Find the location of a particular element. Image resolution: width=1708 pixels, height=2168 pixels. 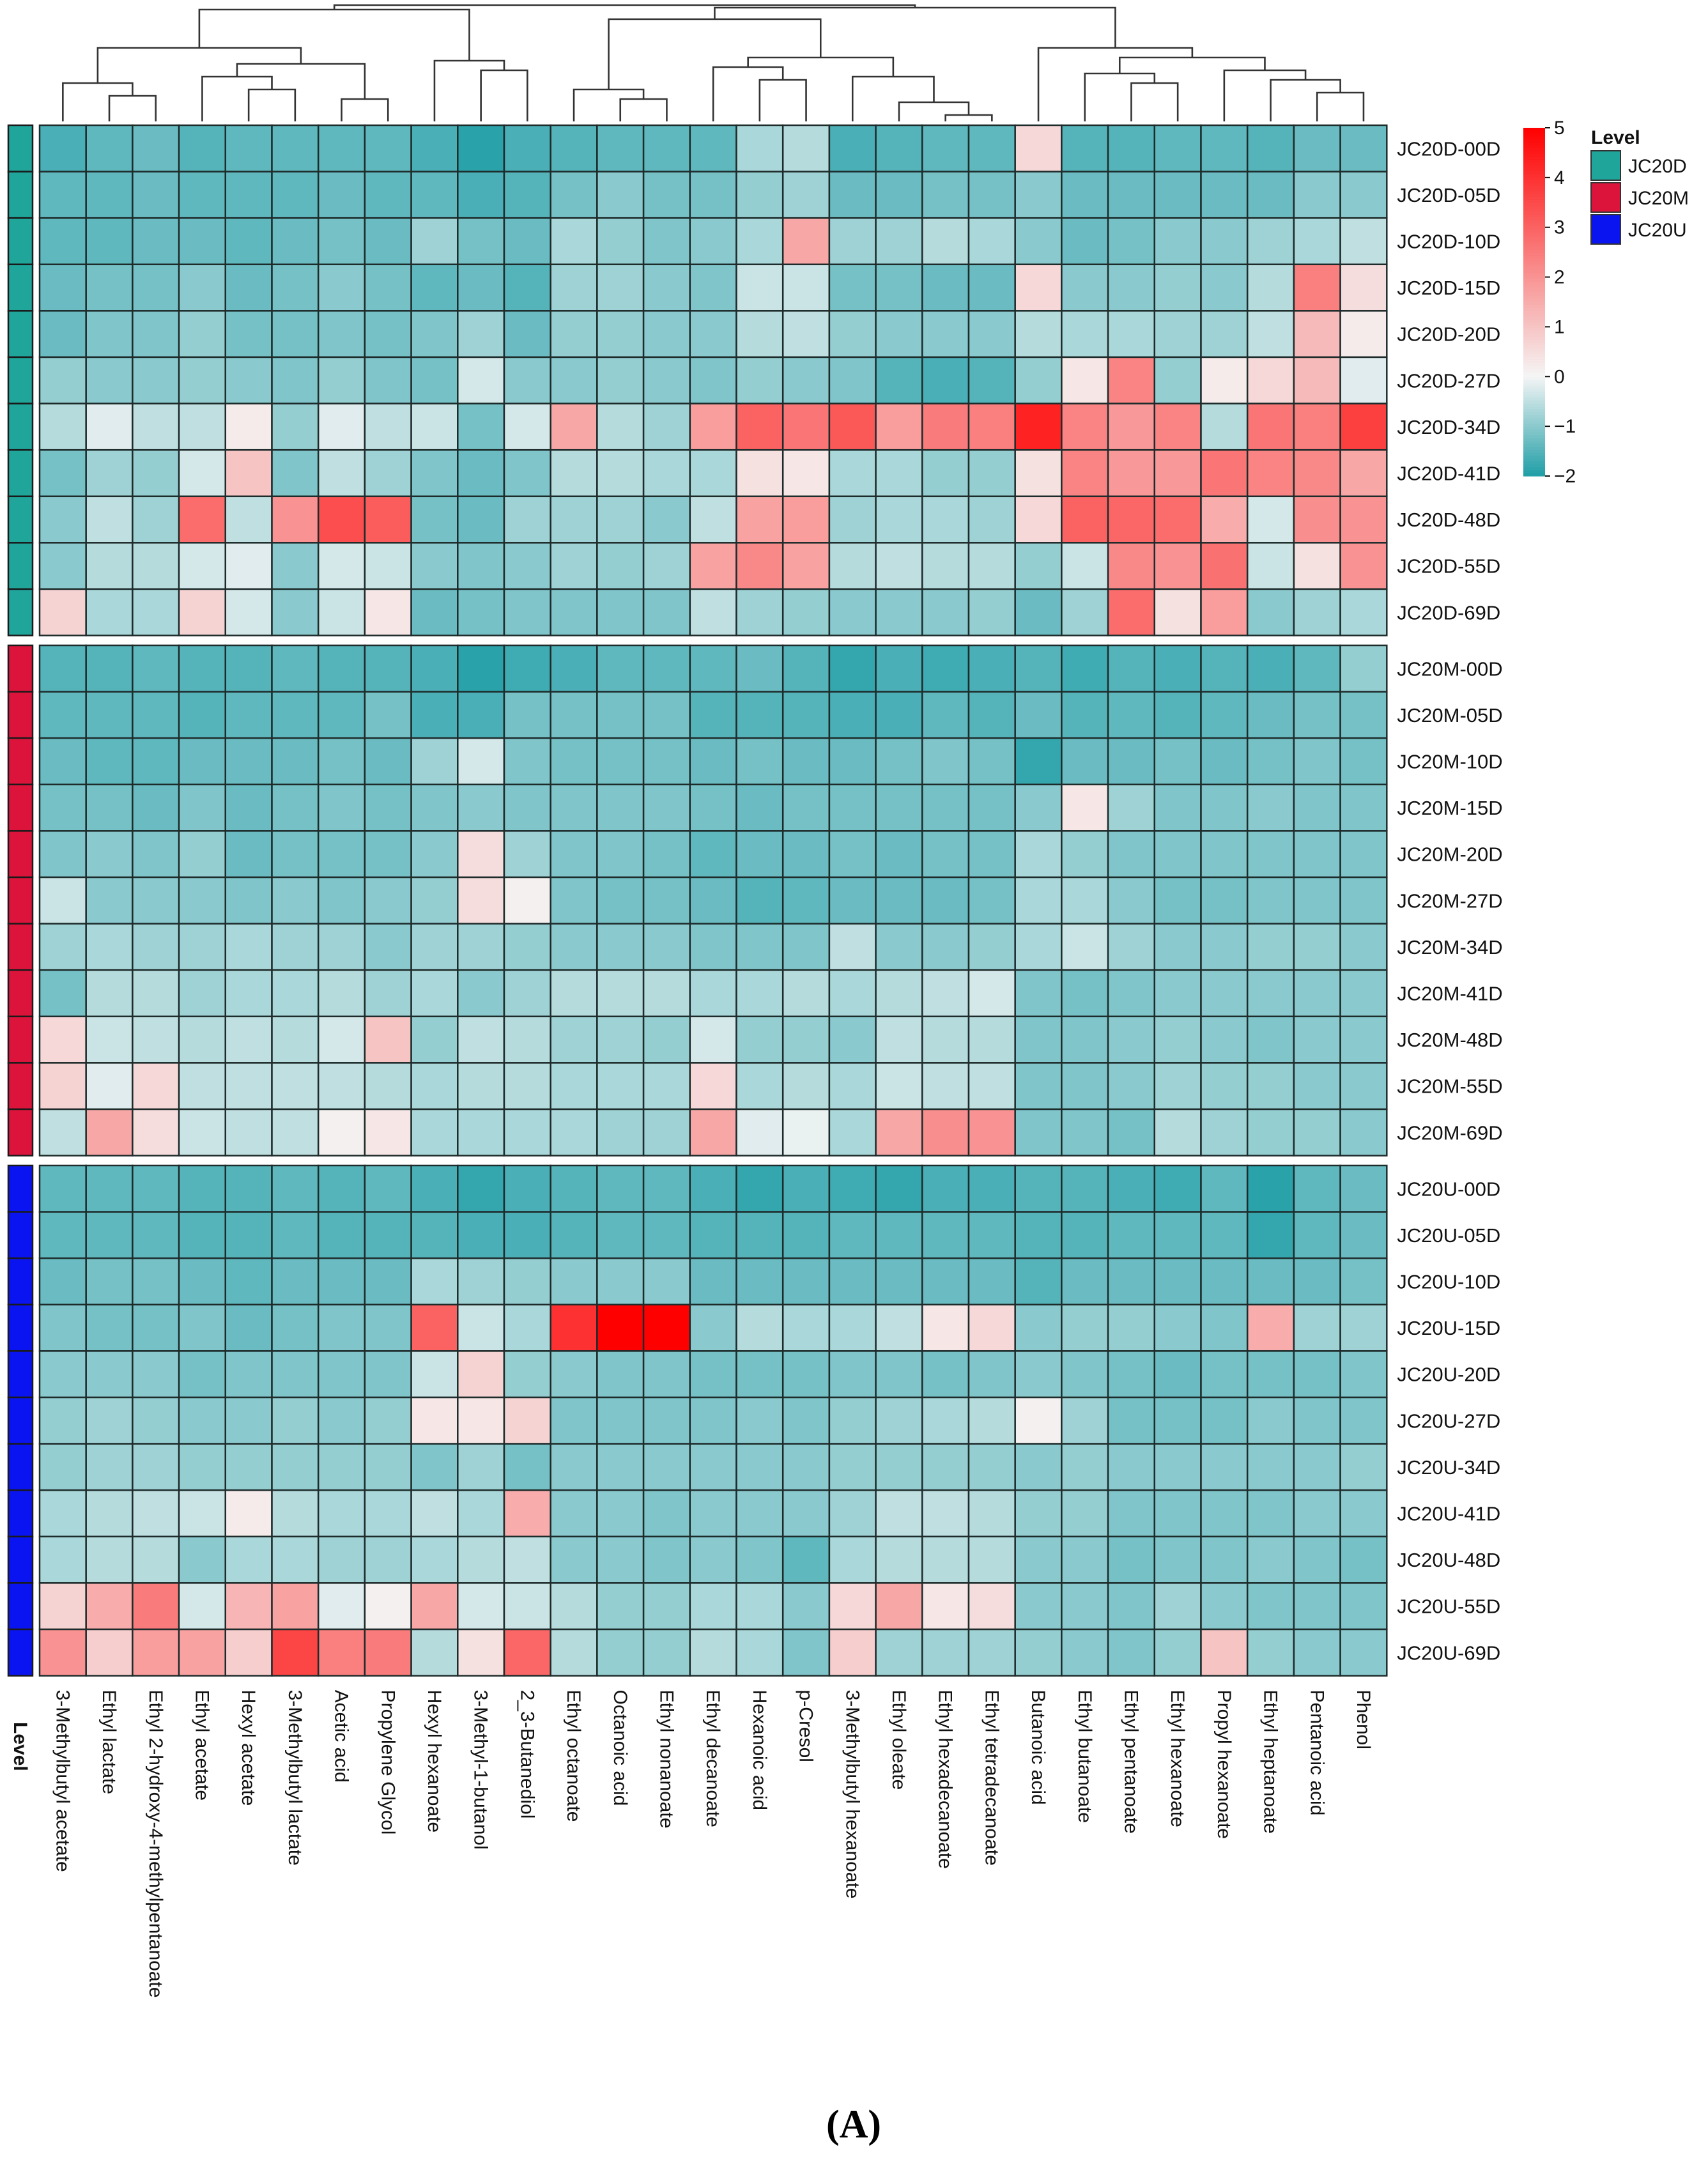

row-label: JC20M-15D is located at coordinates (1449, 808).